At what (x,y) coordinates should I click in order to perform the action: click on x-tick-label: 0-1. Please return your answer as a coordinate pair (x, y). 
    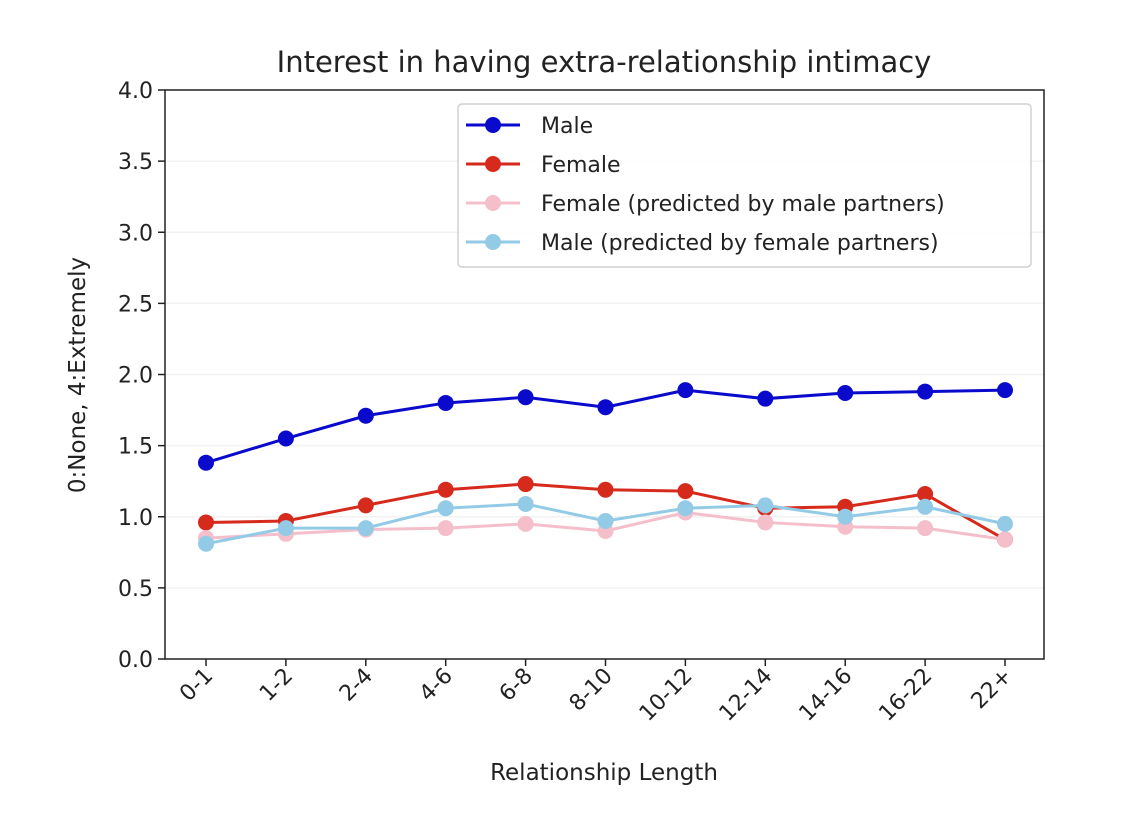
    Looking at the image, I should click on (196, 685).